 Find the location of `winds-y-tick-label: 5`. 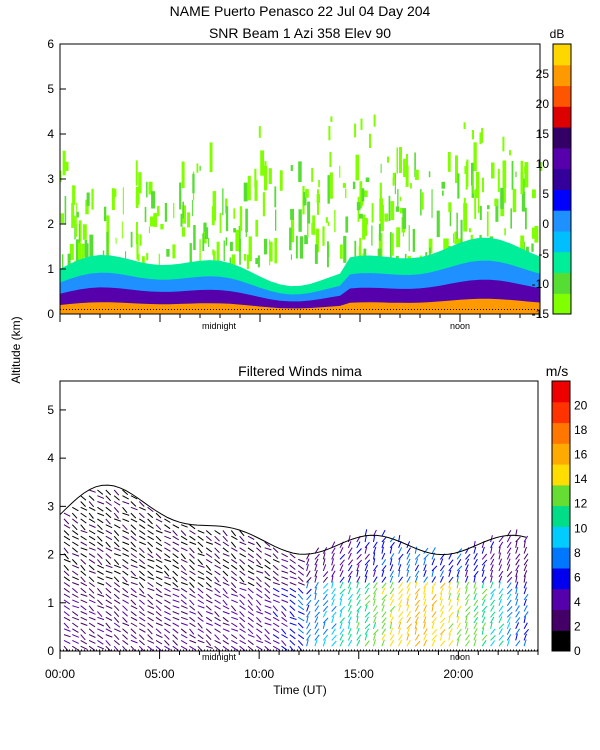

winds-y-tick-label: 5 is located at coordinates (50, 410).